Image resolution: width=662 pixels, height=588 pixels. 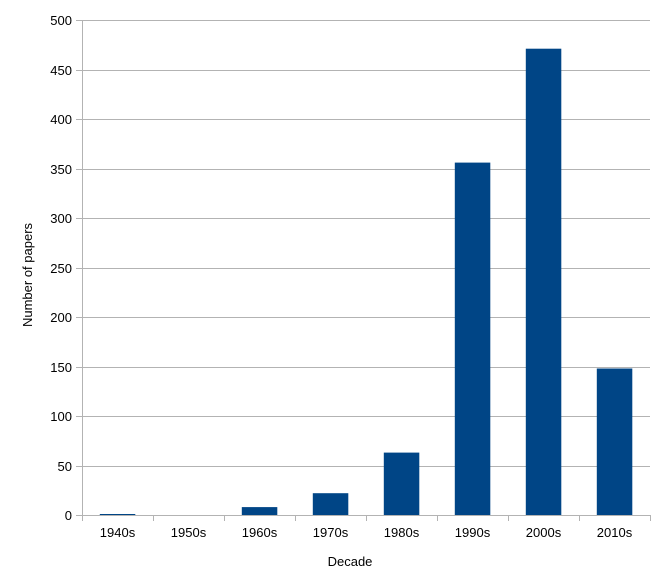 What do you see at coordinates (473, 532) in the screenshot?
I see `x-tick-label: 1990s` at bounding box center [473, 532].